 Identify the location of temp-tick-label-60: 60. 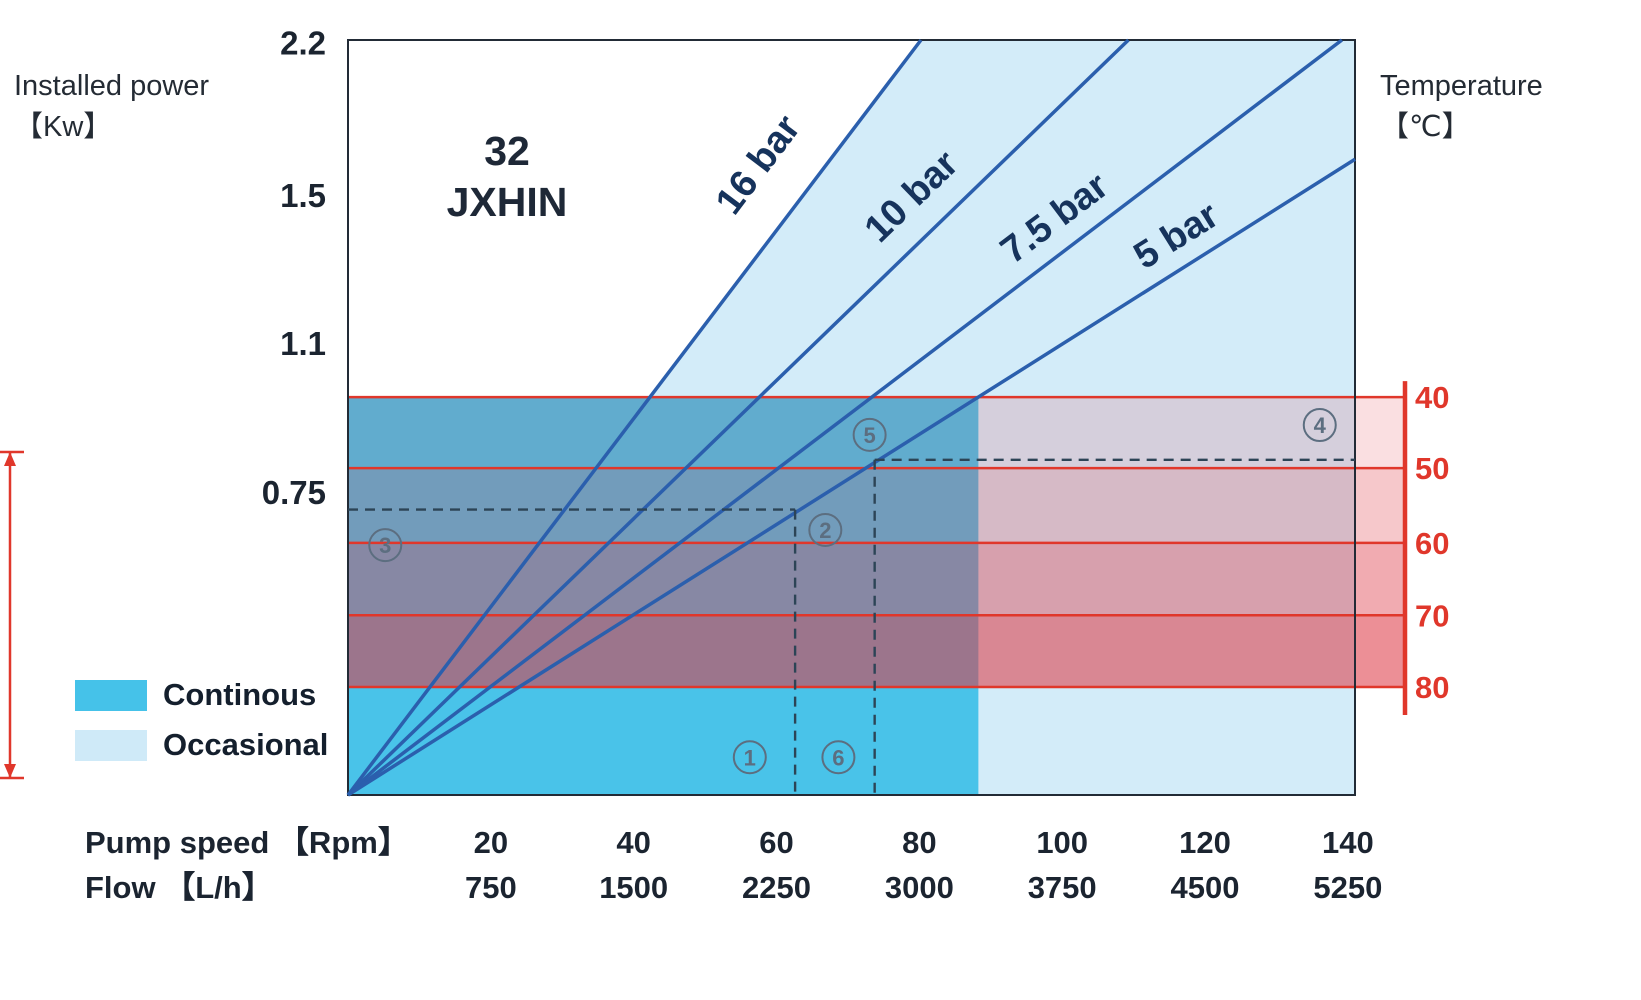
(1432, 543).